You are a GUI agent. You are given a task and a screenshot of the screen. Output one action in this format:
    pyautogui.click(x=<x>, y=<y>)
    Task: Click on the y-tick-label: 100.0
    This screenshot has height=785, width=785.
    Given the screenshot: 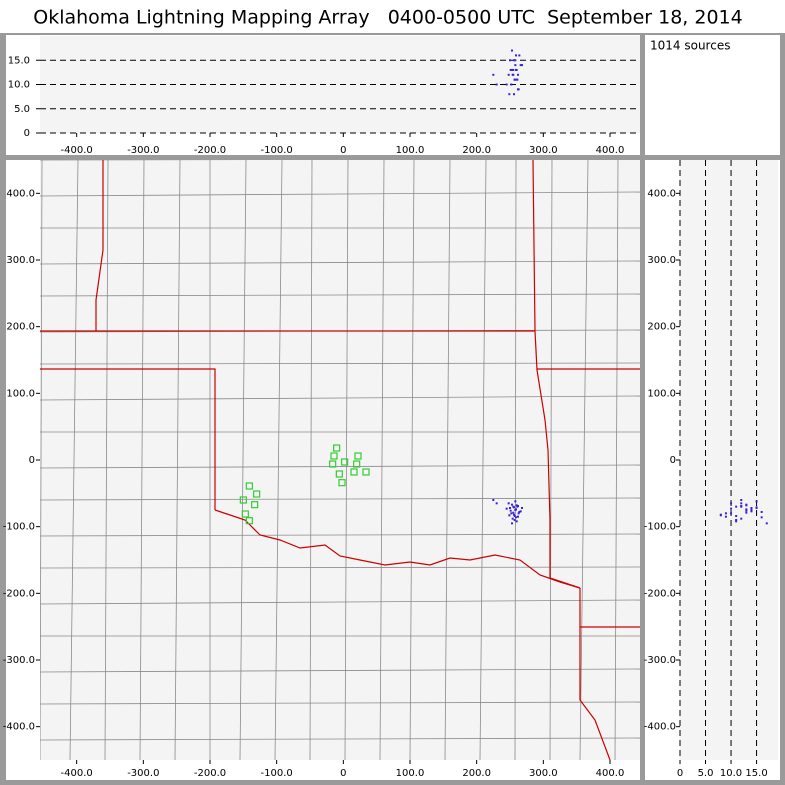 What is the action you would take?
    pyautogui.click(x=661, y=393)
    